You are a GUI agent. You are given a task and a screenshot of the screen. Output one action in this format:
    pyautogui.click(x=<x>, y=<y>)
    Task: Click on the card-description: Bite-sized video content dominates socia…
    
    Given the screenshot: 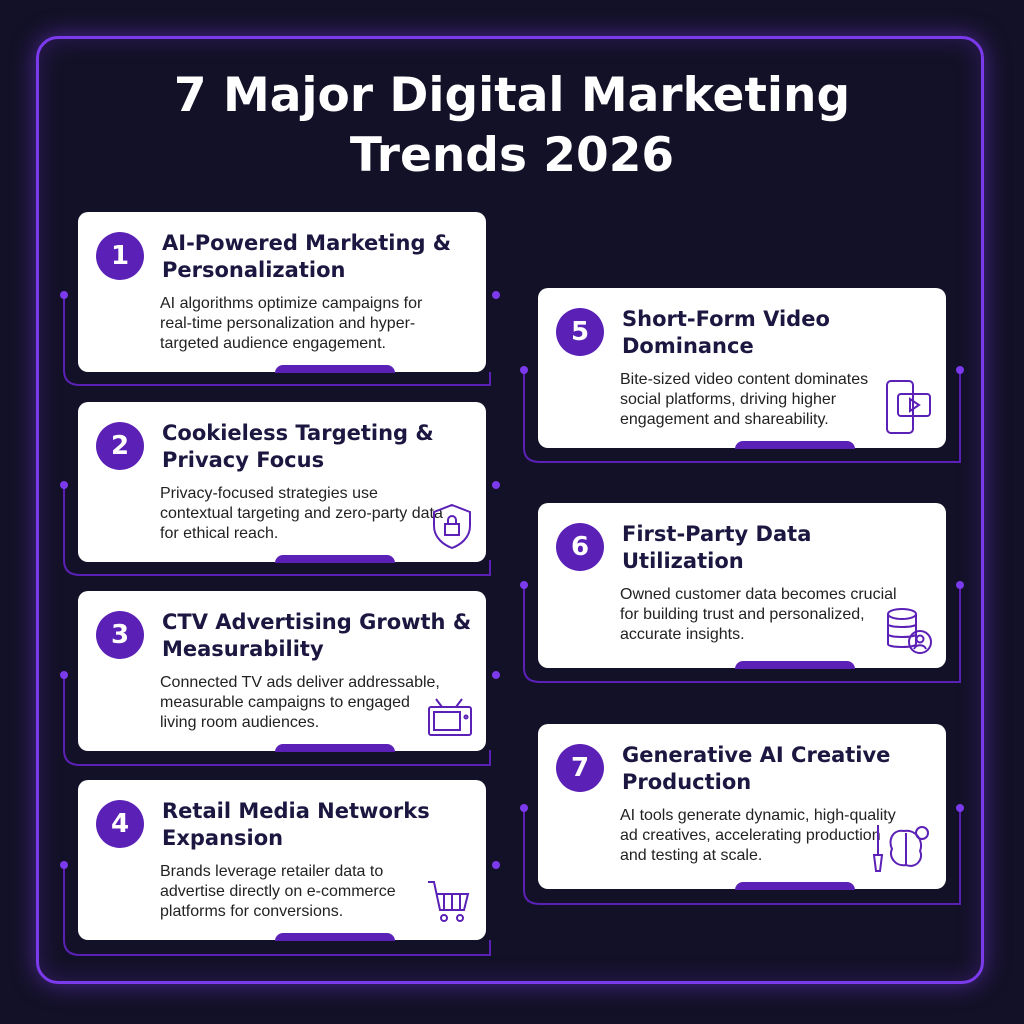 What is the action you would take?
    pyautogui.click(x=744, y=399)
    